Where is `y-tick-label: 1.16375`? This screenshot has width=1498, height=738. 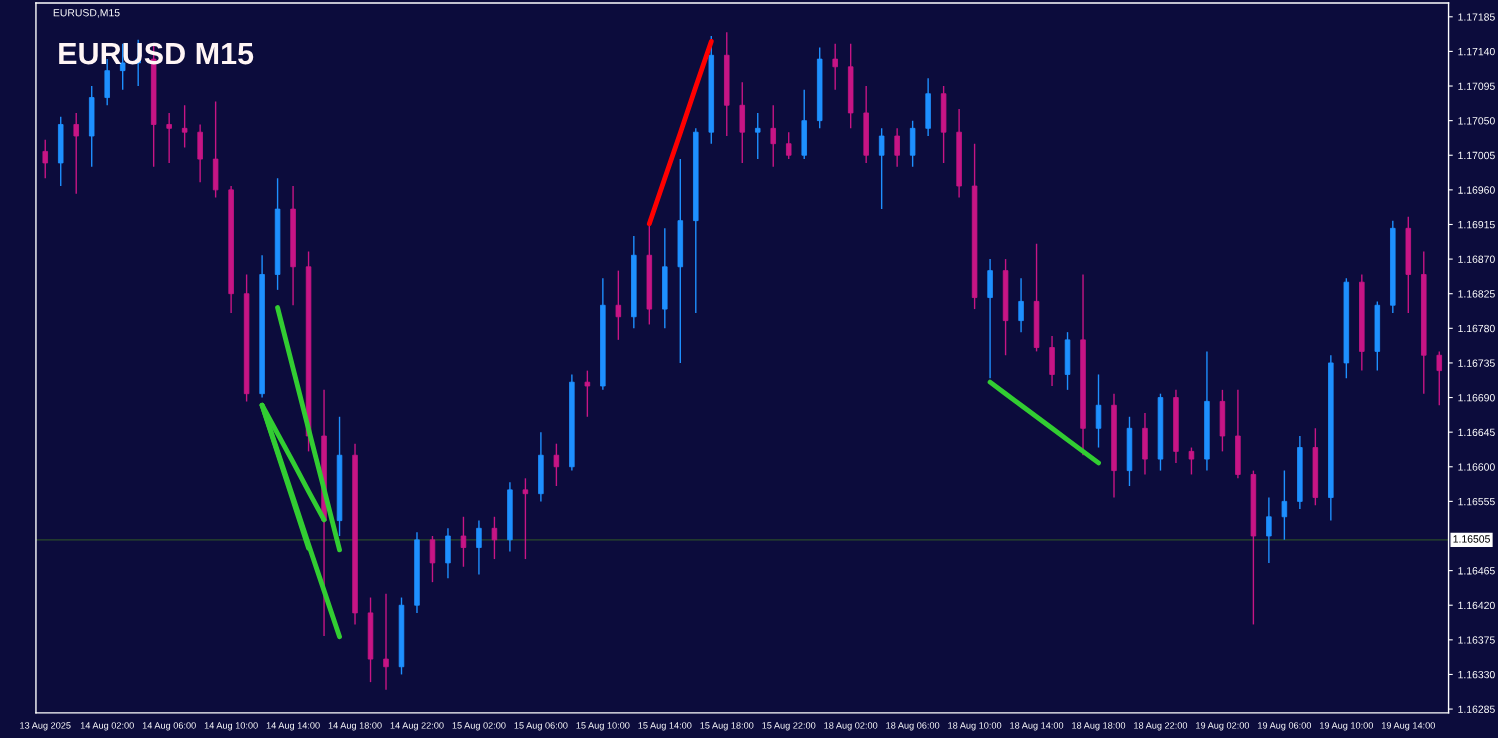
y-tick-label: 1.16375 is located at coordinates (1476, 640).